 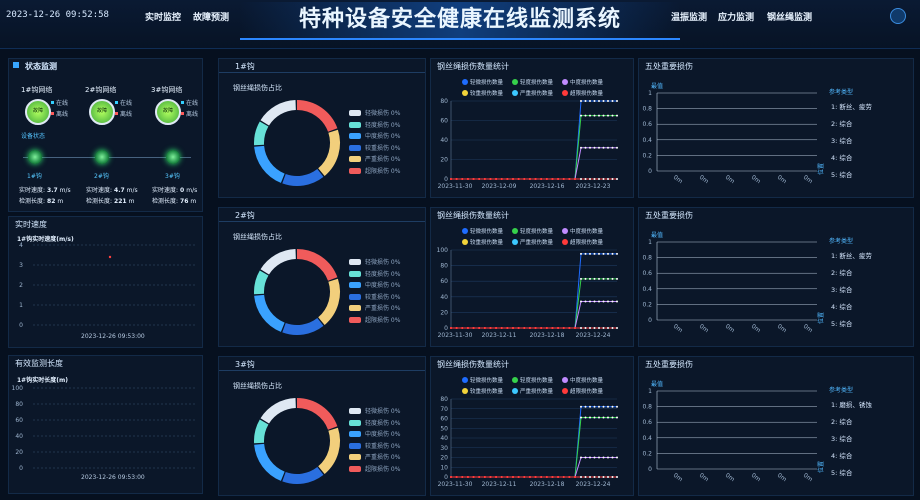 What do you see at coordinates (669, 364) in the screenshot?
I see `position-title: 五处重要损伤` at bounding box center [669, 364].